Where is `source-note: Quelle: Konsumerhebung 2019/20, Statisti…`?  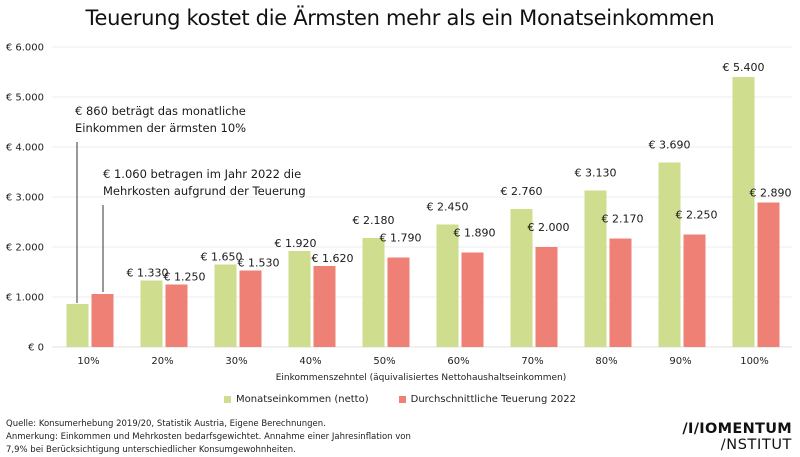
source-note: Quelle: Konsumerhebung 2019/20, Statisti… is located at coordinates (166, 424).